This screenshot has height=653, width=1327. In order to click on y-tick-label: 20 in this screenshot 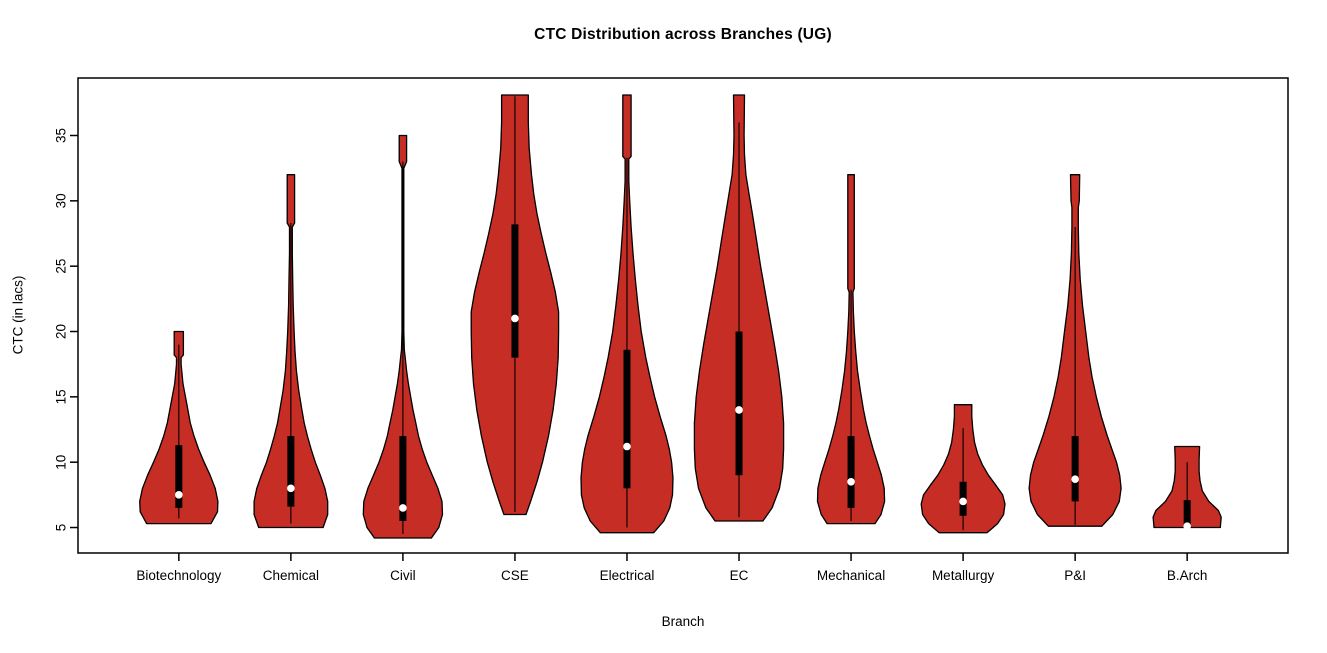, I will do `click(61, 331)`.